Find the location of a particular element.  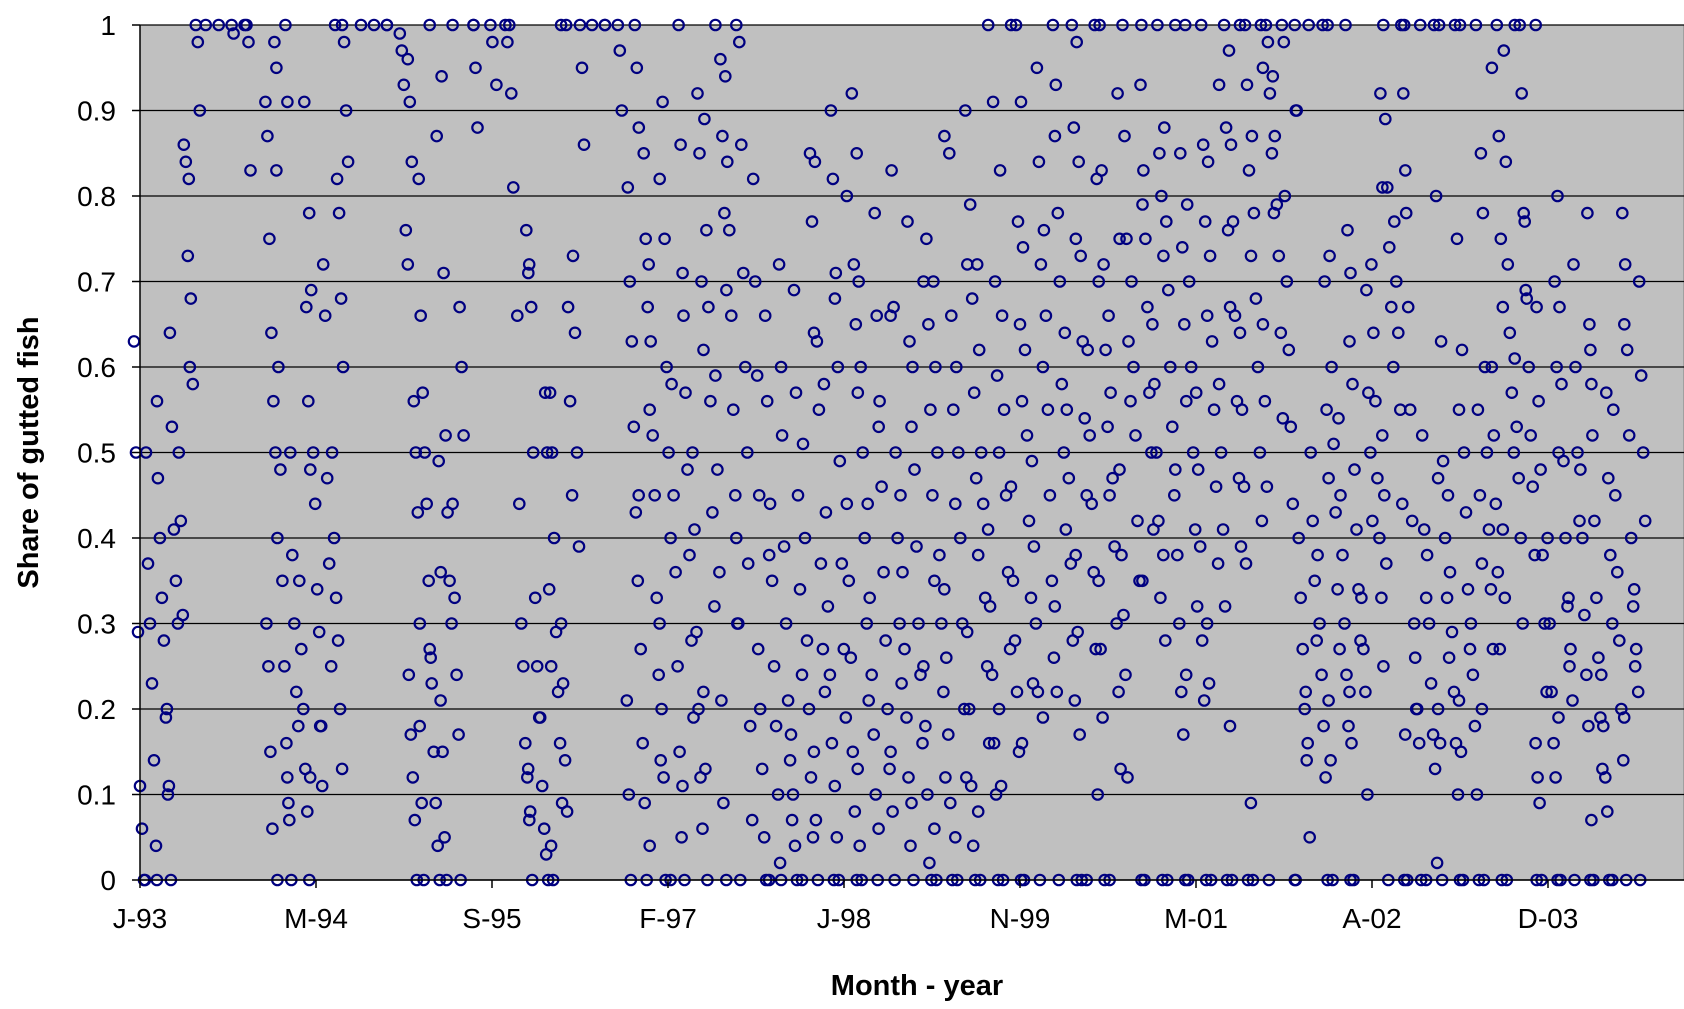

y-tick-label: 0.9 is located at coordinates (96, 111).